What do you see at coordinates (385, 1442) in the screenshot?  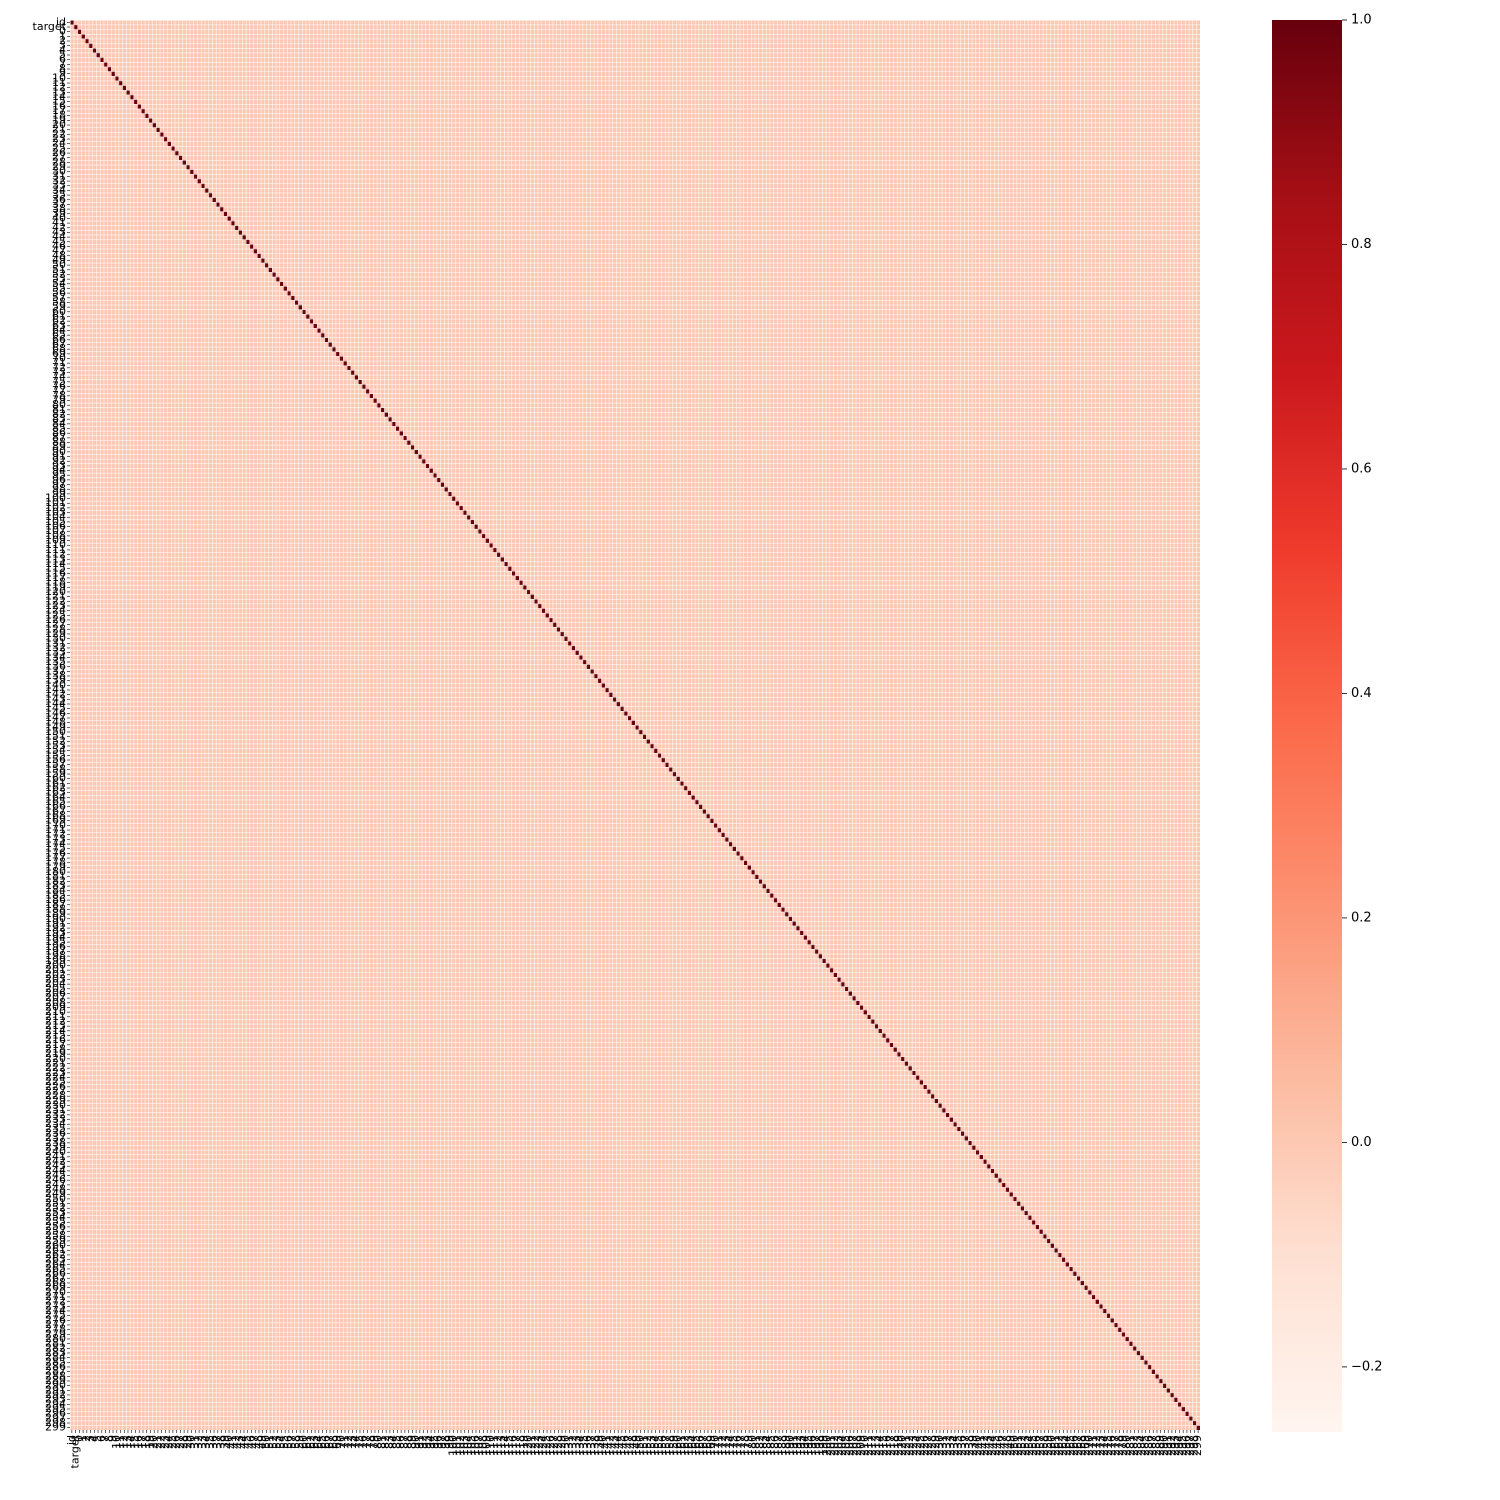 I see `x-tick-label: 82` at bounding box center [385, 1442].